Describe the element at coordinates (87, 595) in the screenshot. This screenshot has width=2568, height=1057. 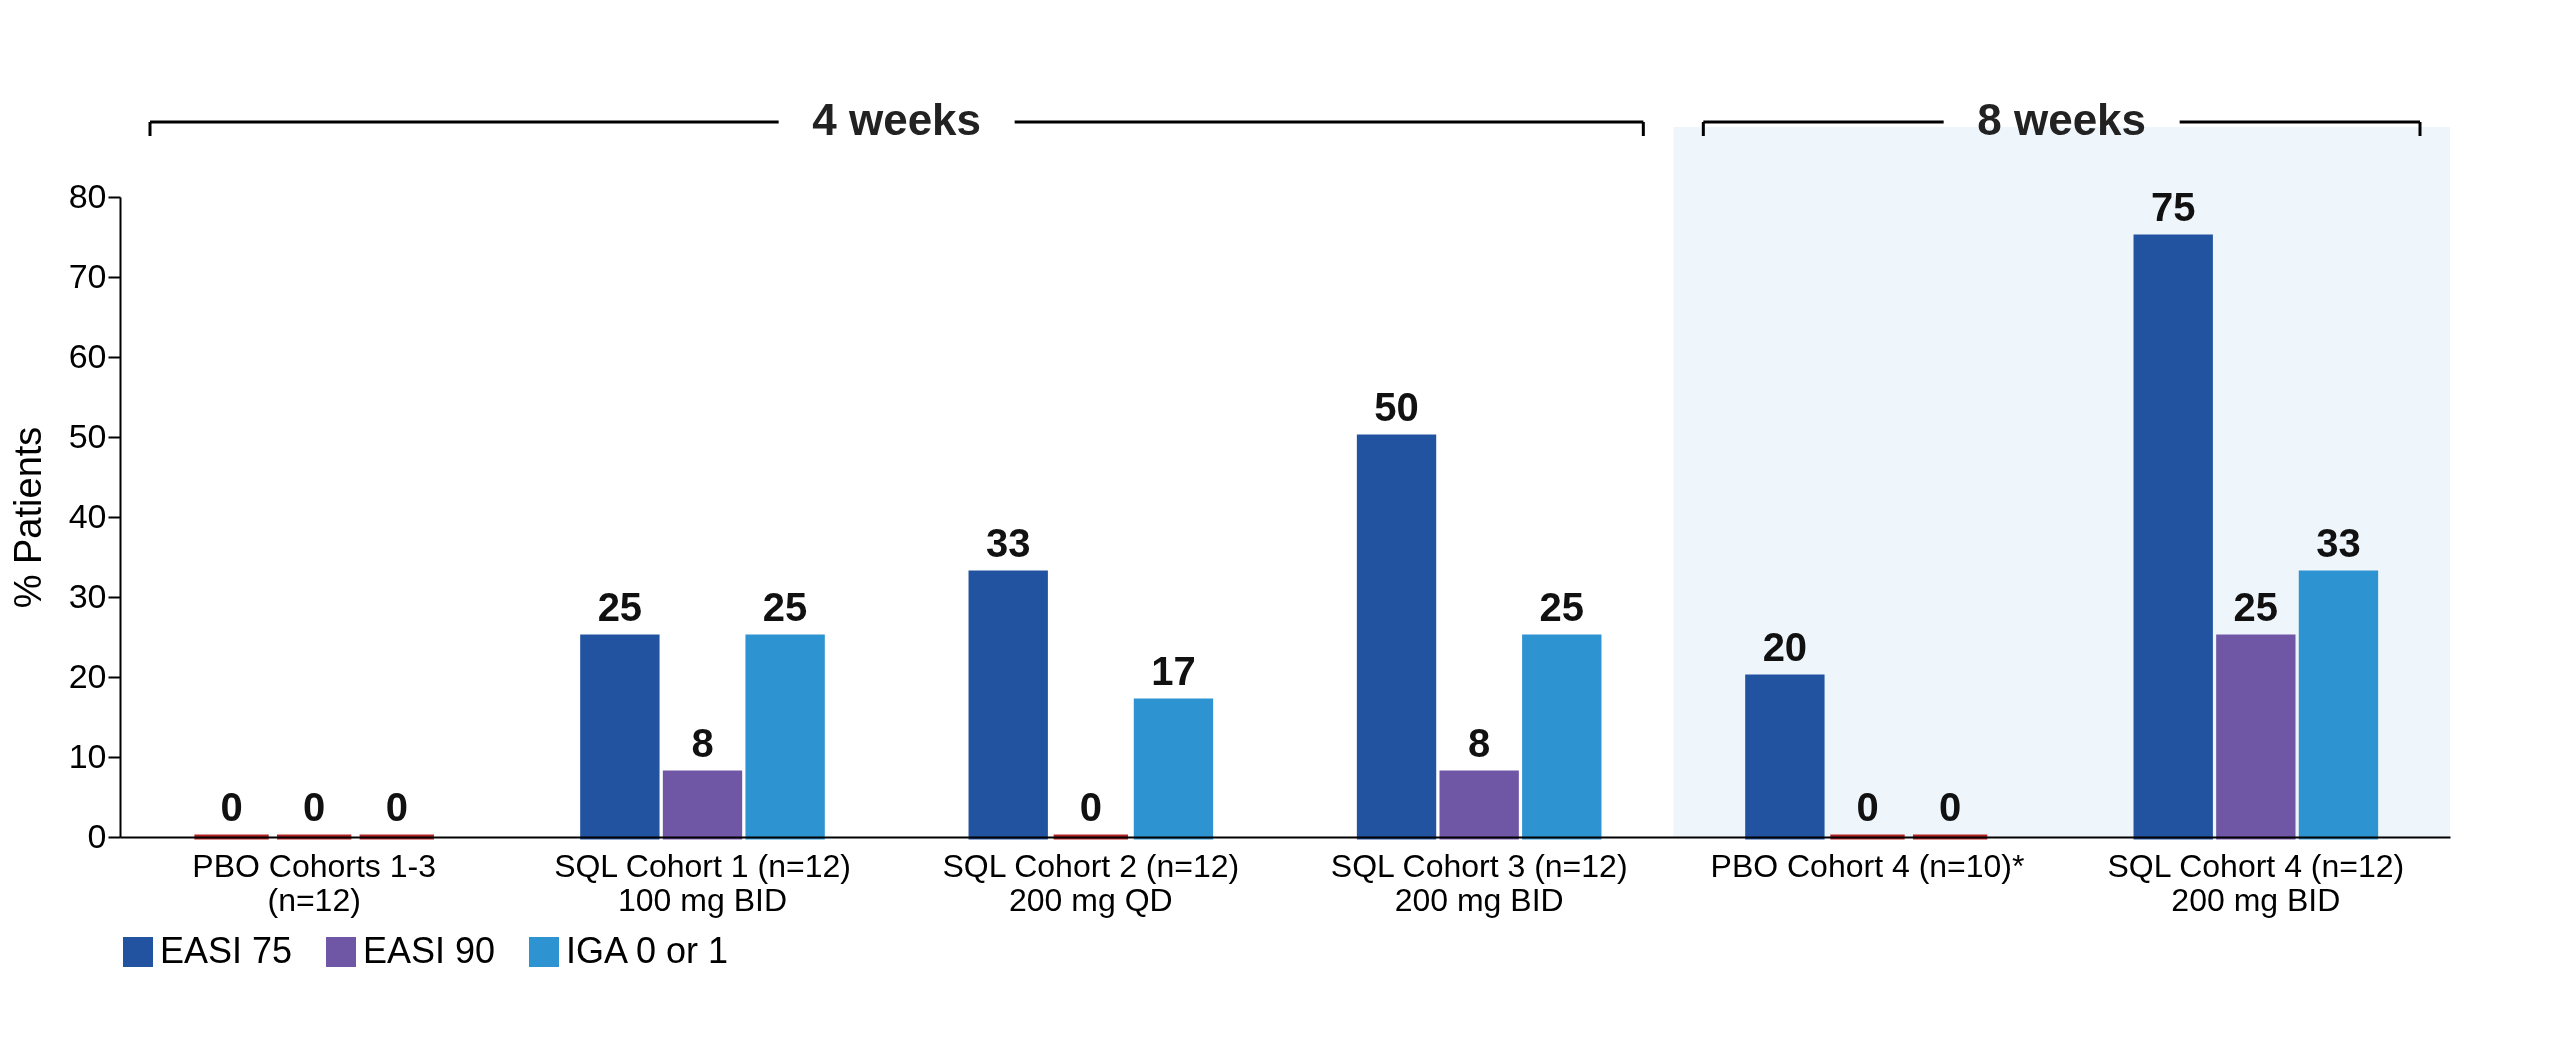
I see `y-tick-label: 30` at that location.